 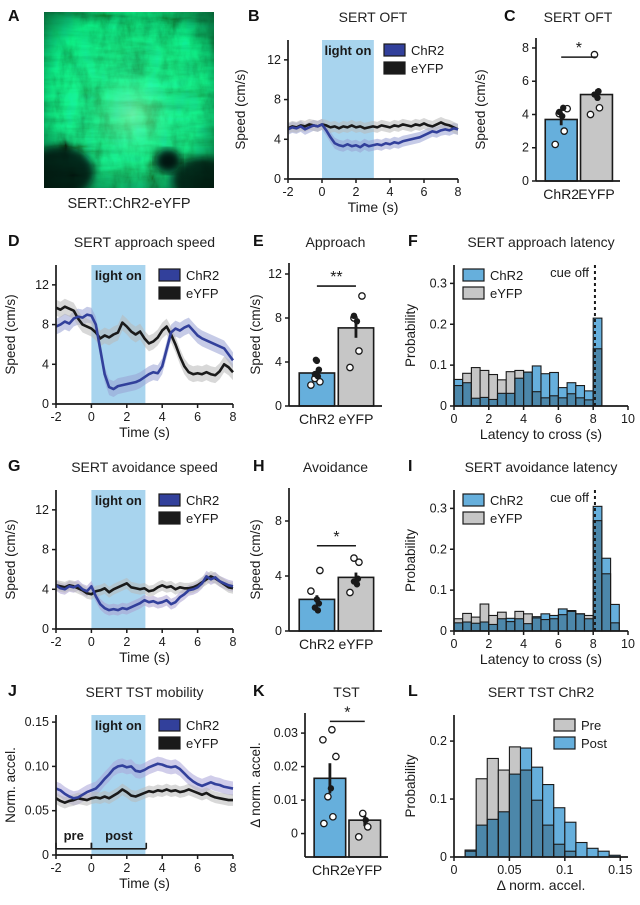 I want to click on y-axis-label: Speed (cm/s), so click(x=10, y=559).